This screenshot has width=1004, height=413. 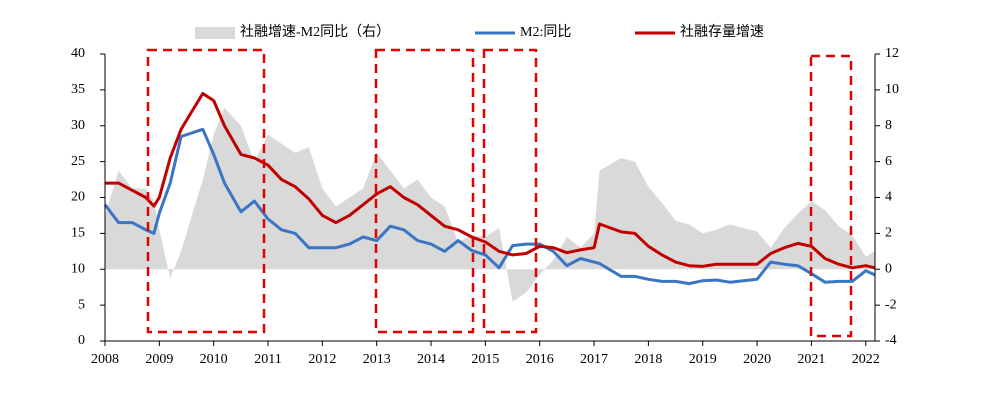 What do you see at coordinates (703, 359) in the screenshot?
I see `x-tick-label: 2019` at bounding box center [703, 359].